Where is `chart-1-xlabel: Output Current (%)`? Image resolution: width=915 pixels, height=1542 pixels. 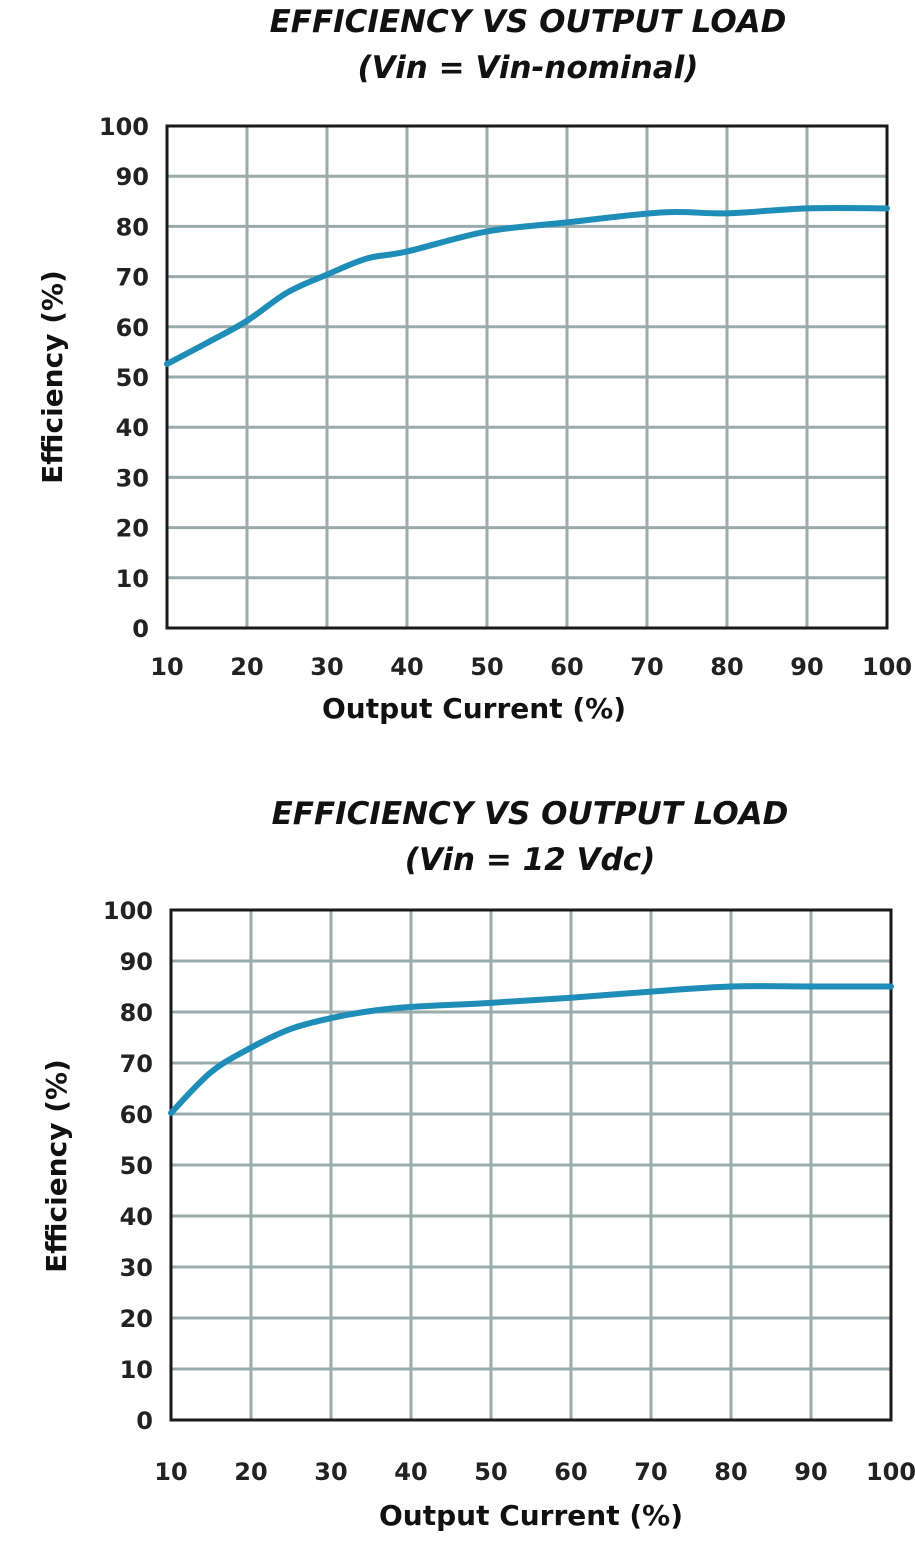 chart-1-xlabel: Output Current (%) is located at coordinates (474, 708).